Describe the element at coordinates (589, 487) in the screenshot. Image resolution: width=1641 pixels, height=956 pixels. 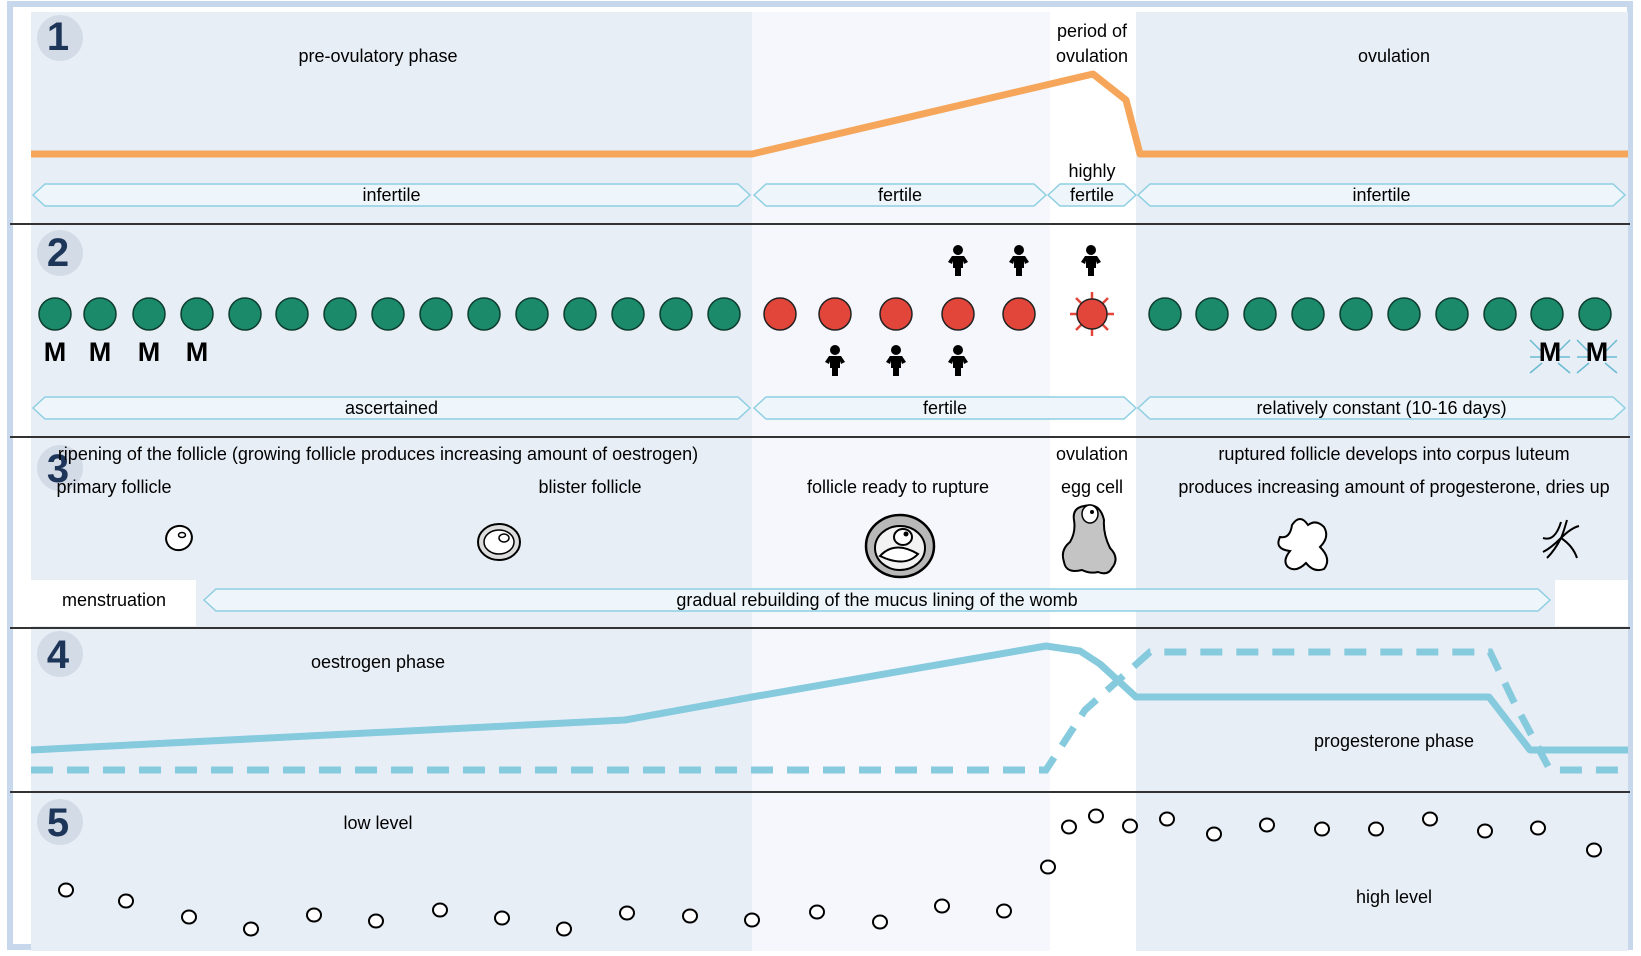
I see `blister-follicle-label: blister follicle` at that location.